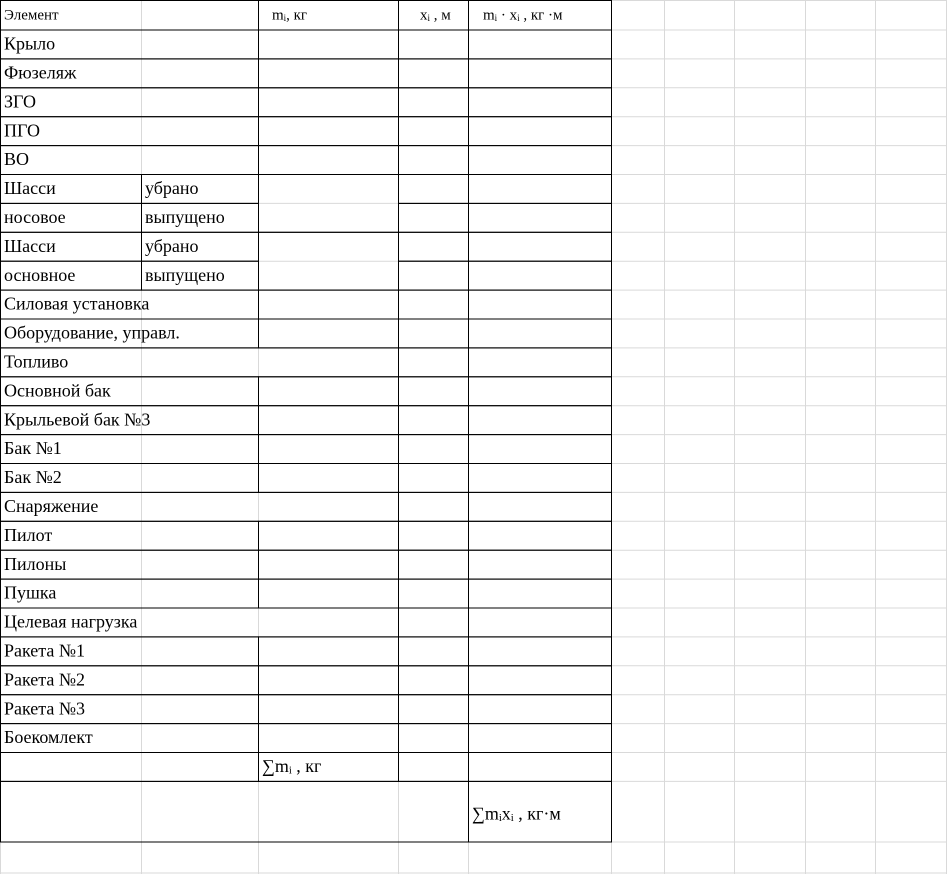  I want to click on cell-text: Крыло, so click(29, 44).